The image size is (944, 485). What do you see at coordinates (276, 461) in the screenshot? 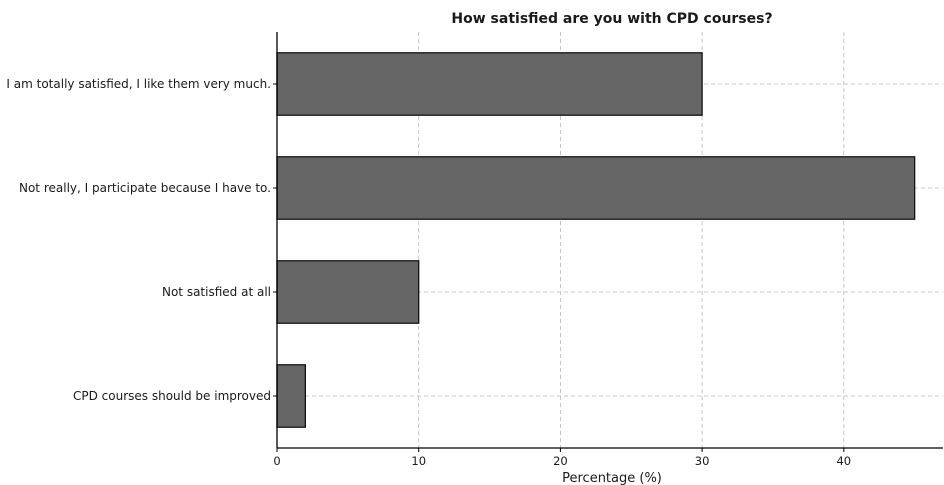
I see `x-tick-label: 0` at bounding box center [276, 461].